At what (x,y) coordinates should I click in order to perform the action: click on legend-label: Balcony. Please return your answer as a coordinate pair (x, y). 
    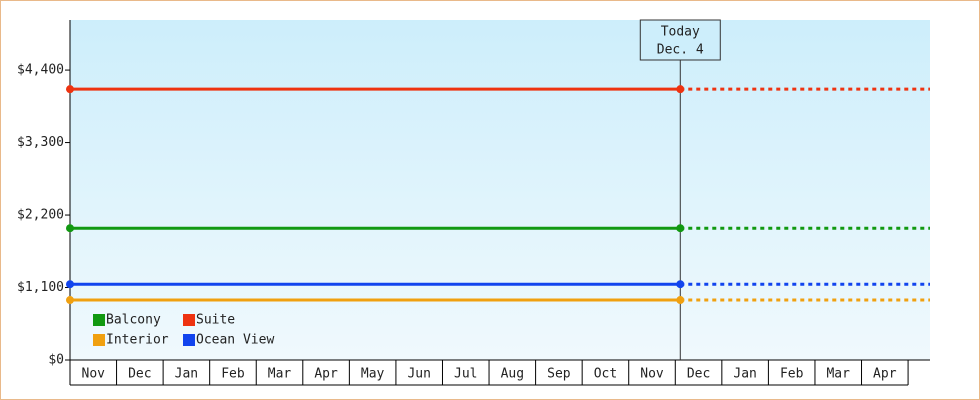
    Looking at the image, I should click on (133, 320).